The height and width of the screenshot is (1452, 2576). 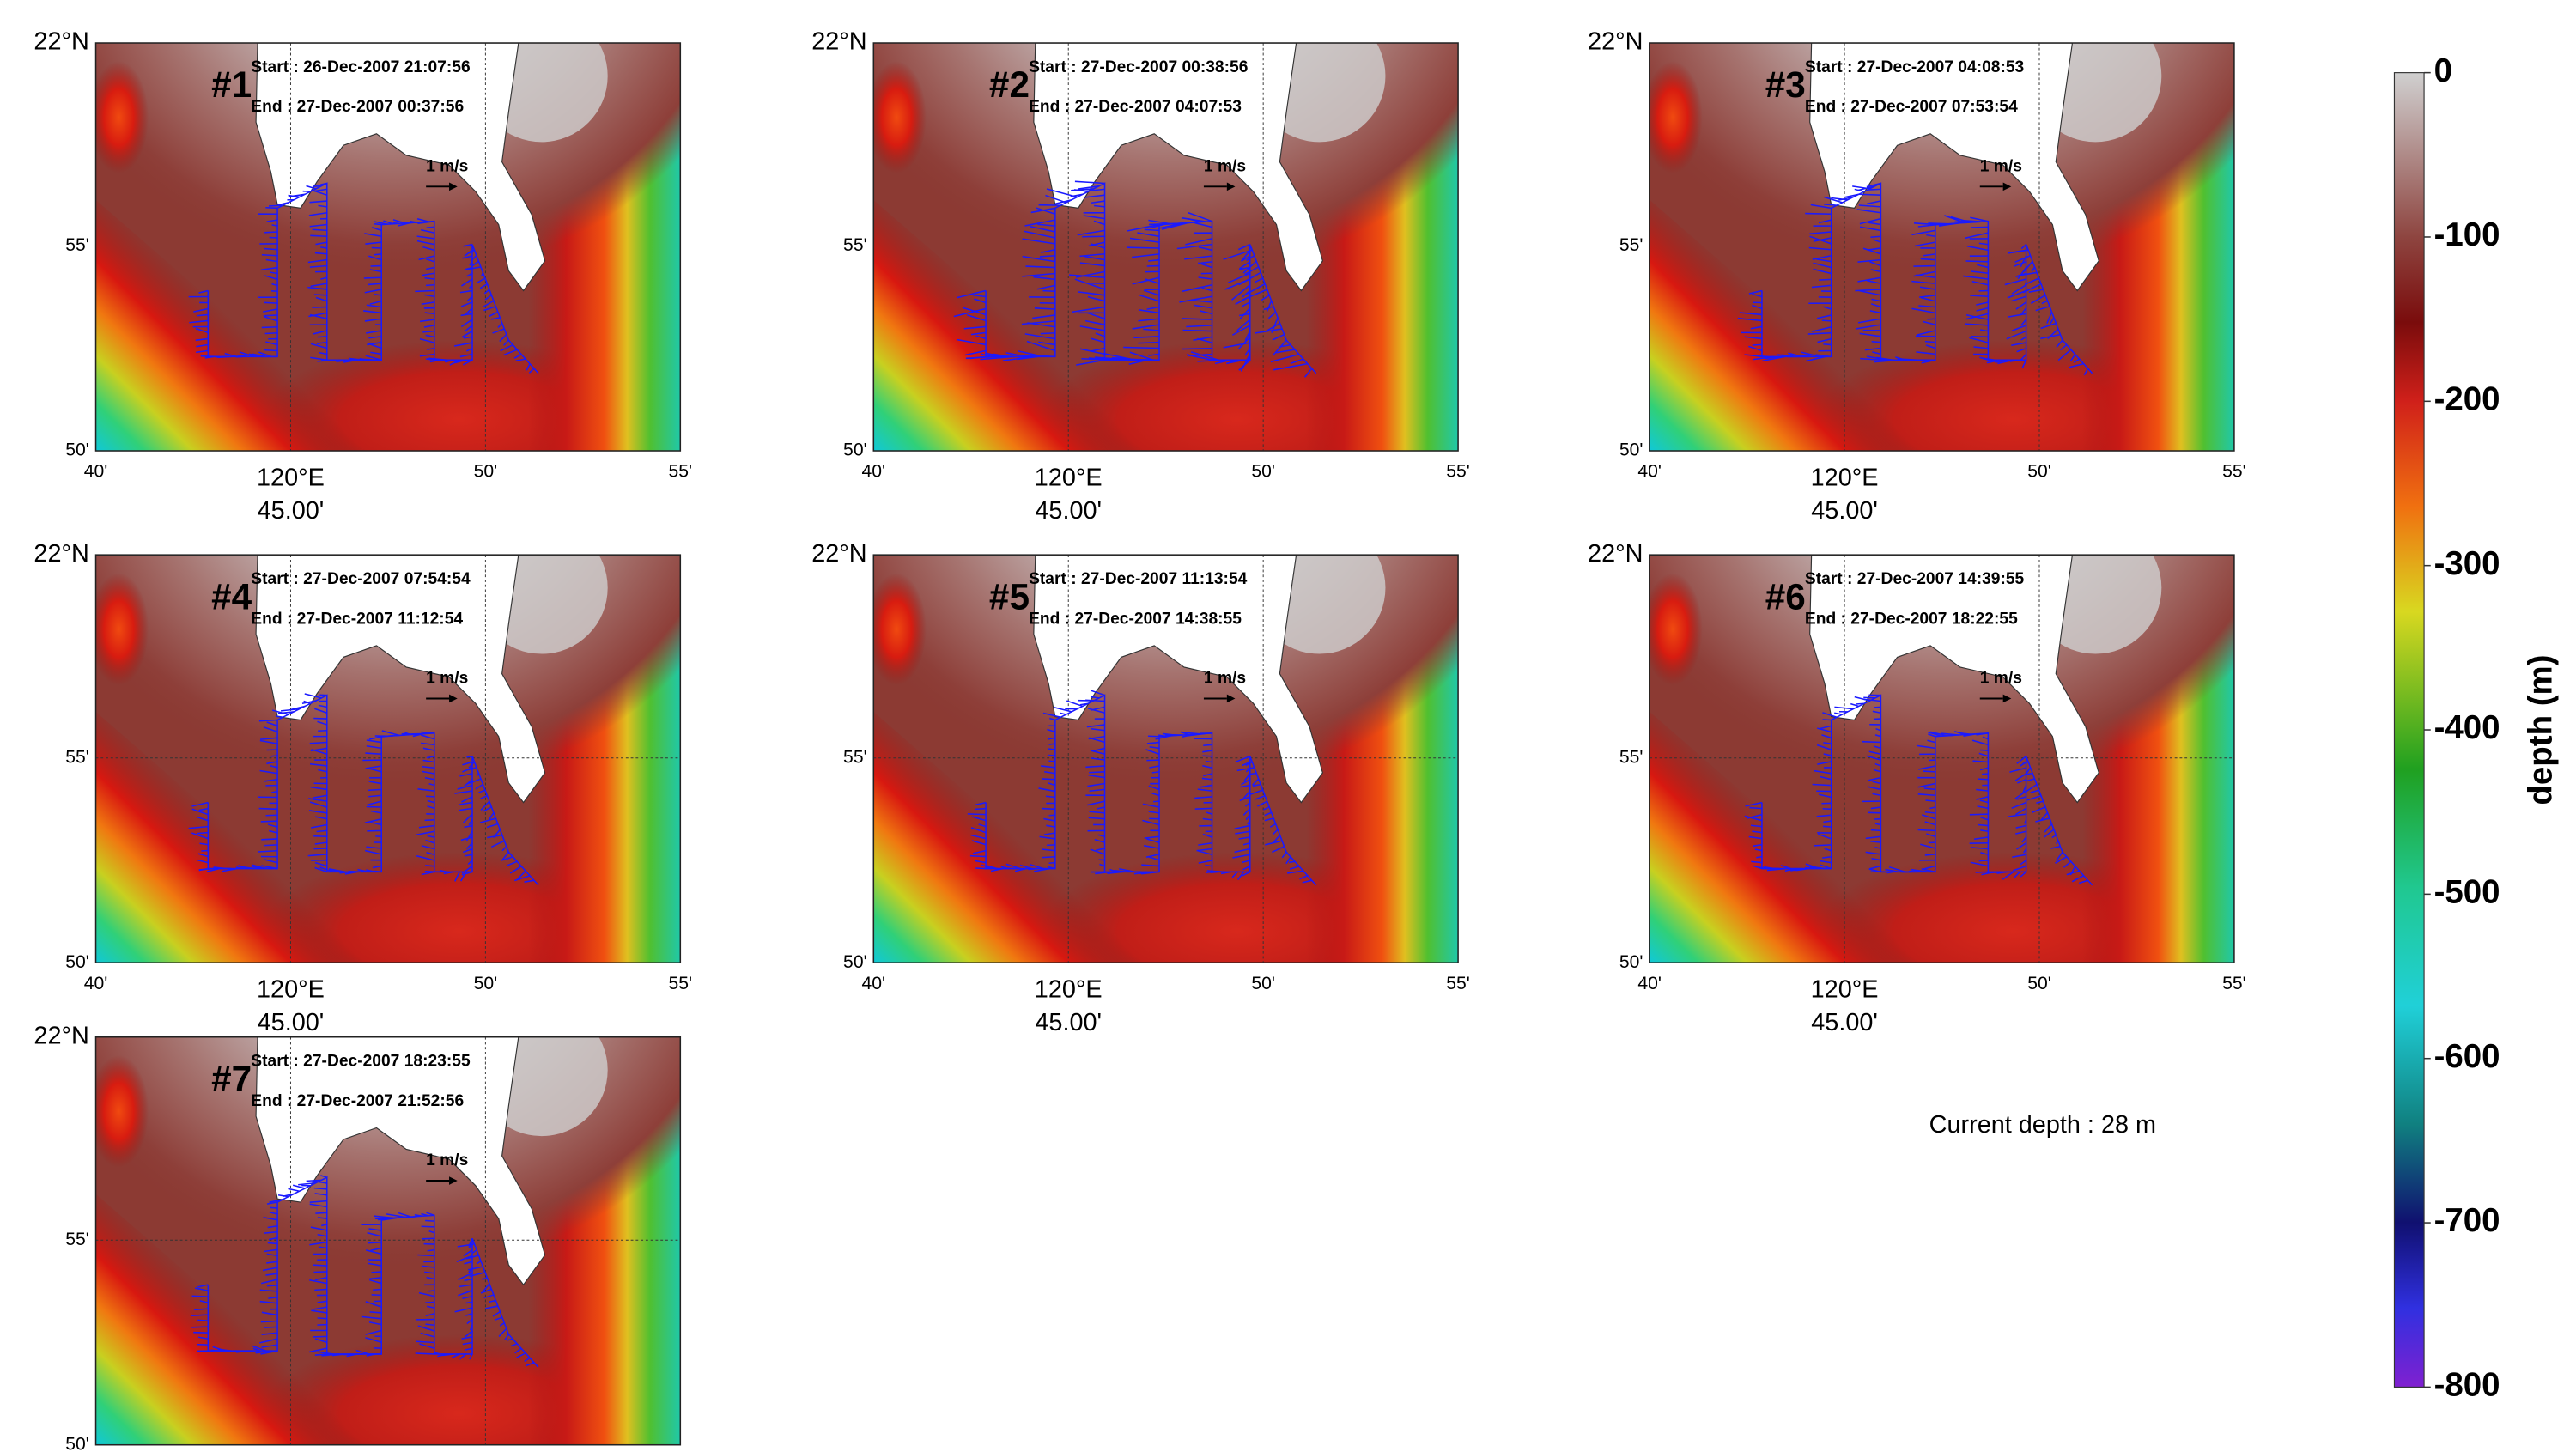 I want to click on x-tick-label: 55', so click(x=681, y=472).